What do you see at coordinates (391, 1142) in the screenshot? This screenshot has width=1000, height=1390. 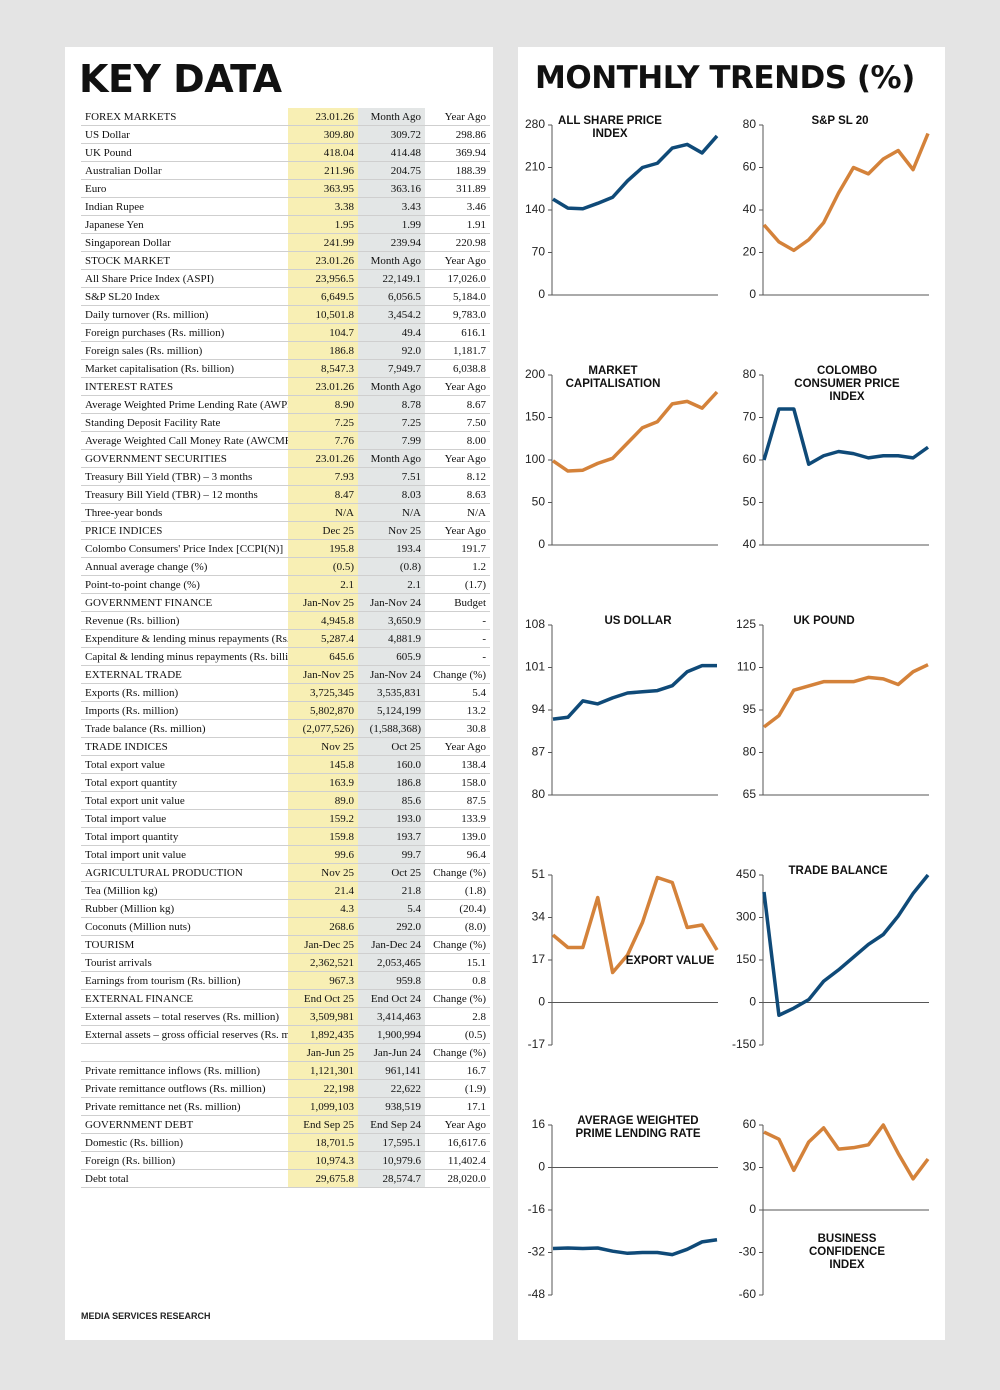 I see `value-cell: 17,595.1` at bounding box center [391, 1142].